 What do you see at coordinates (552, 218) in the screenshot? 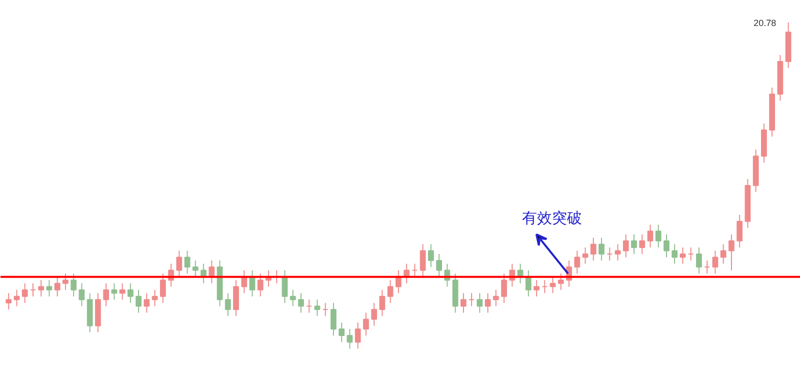
I see `annotation: 有效突破` at bounding box center [552, 218].